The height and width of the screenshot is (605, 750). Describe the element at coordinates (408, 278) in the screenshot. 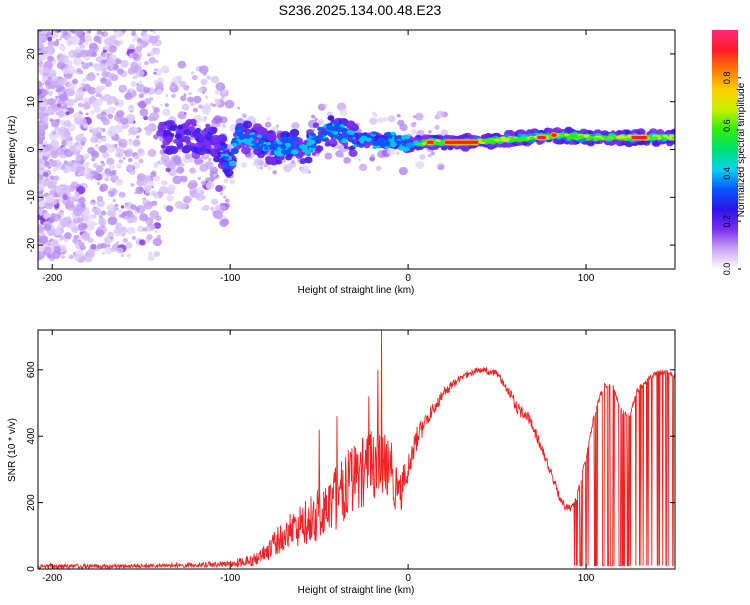

I see `x-tick-label: 0` at that location.